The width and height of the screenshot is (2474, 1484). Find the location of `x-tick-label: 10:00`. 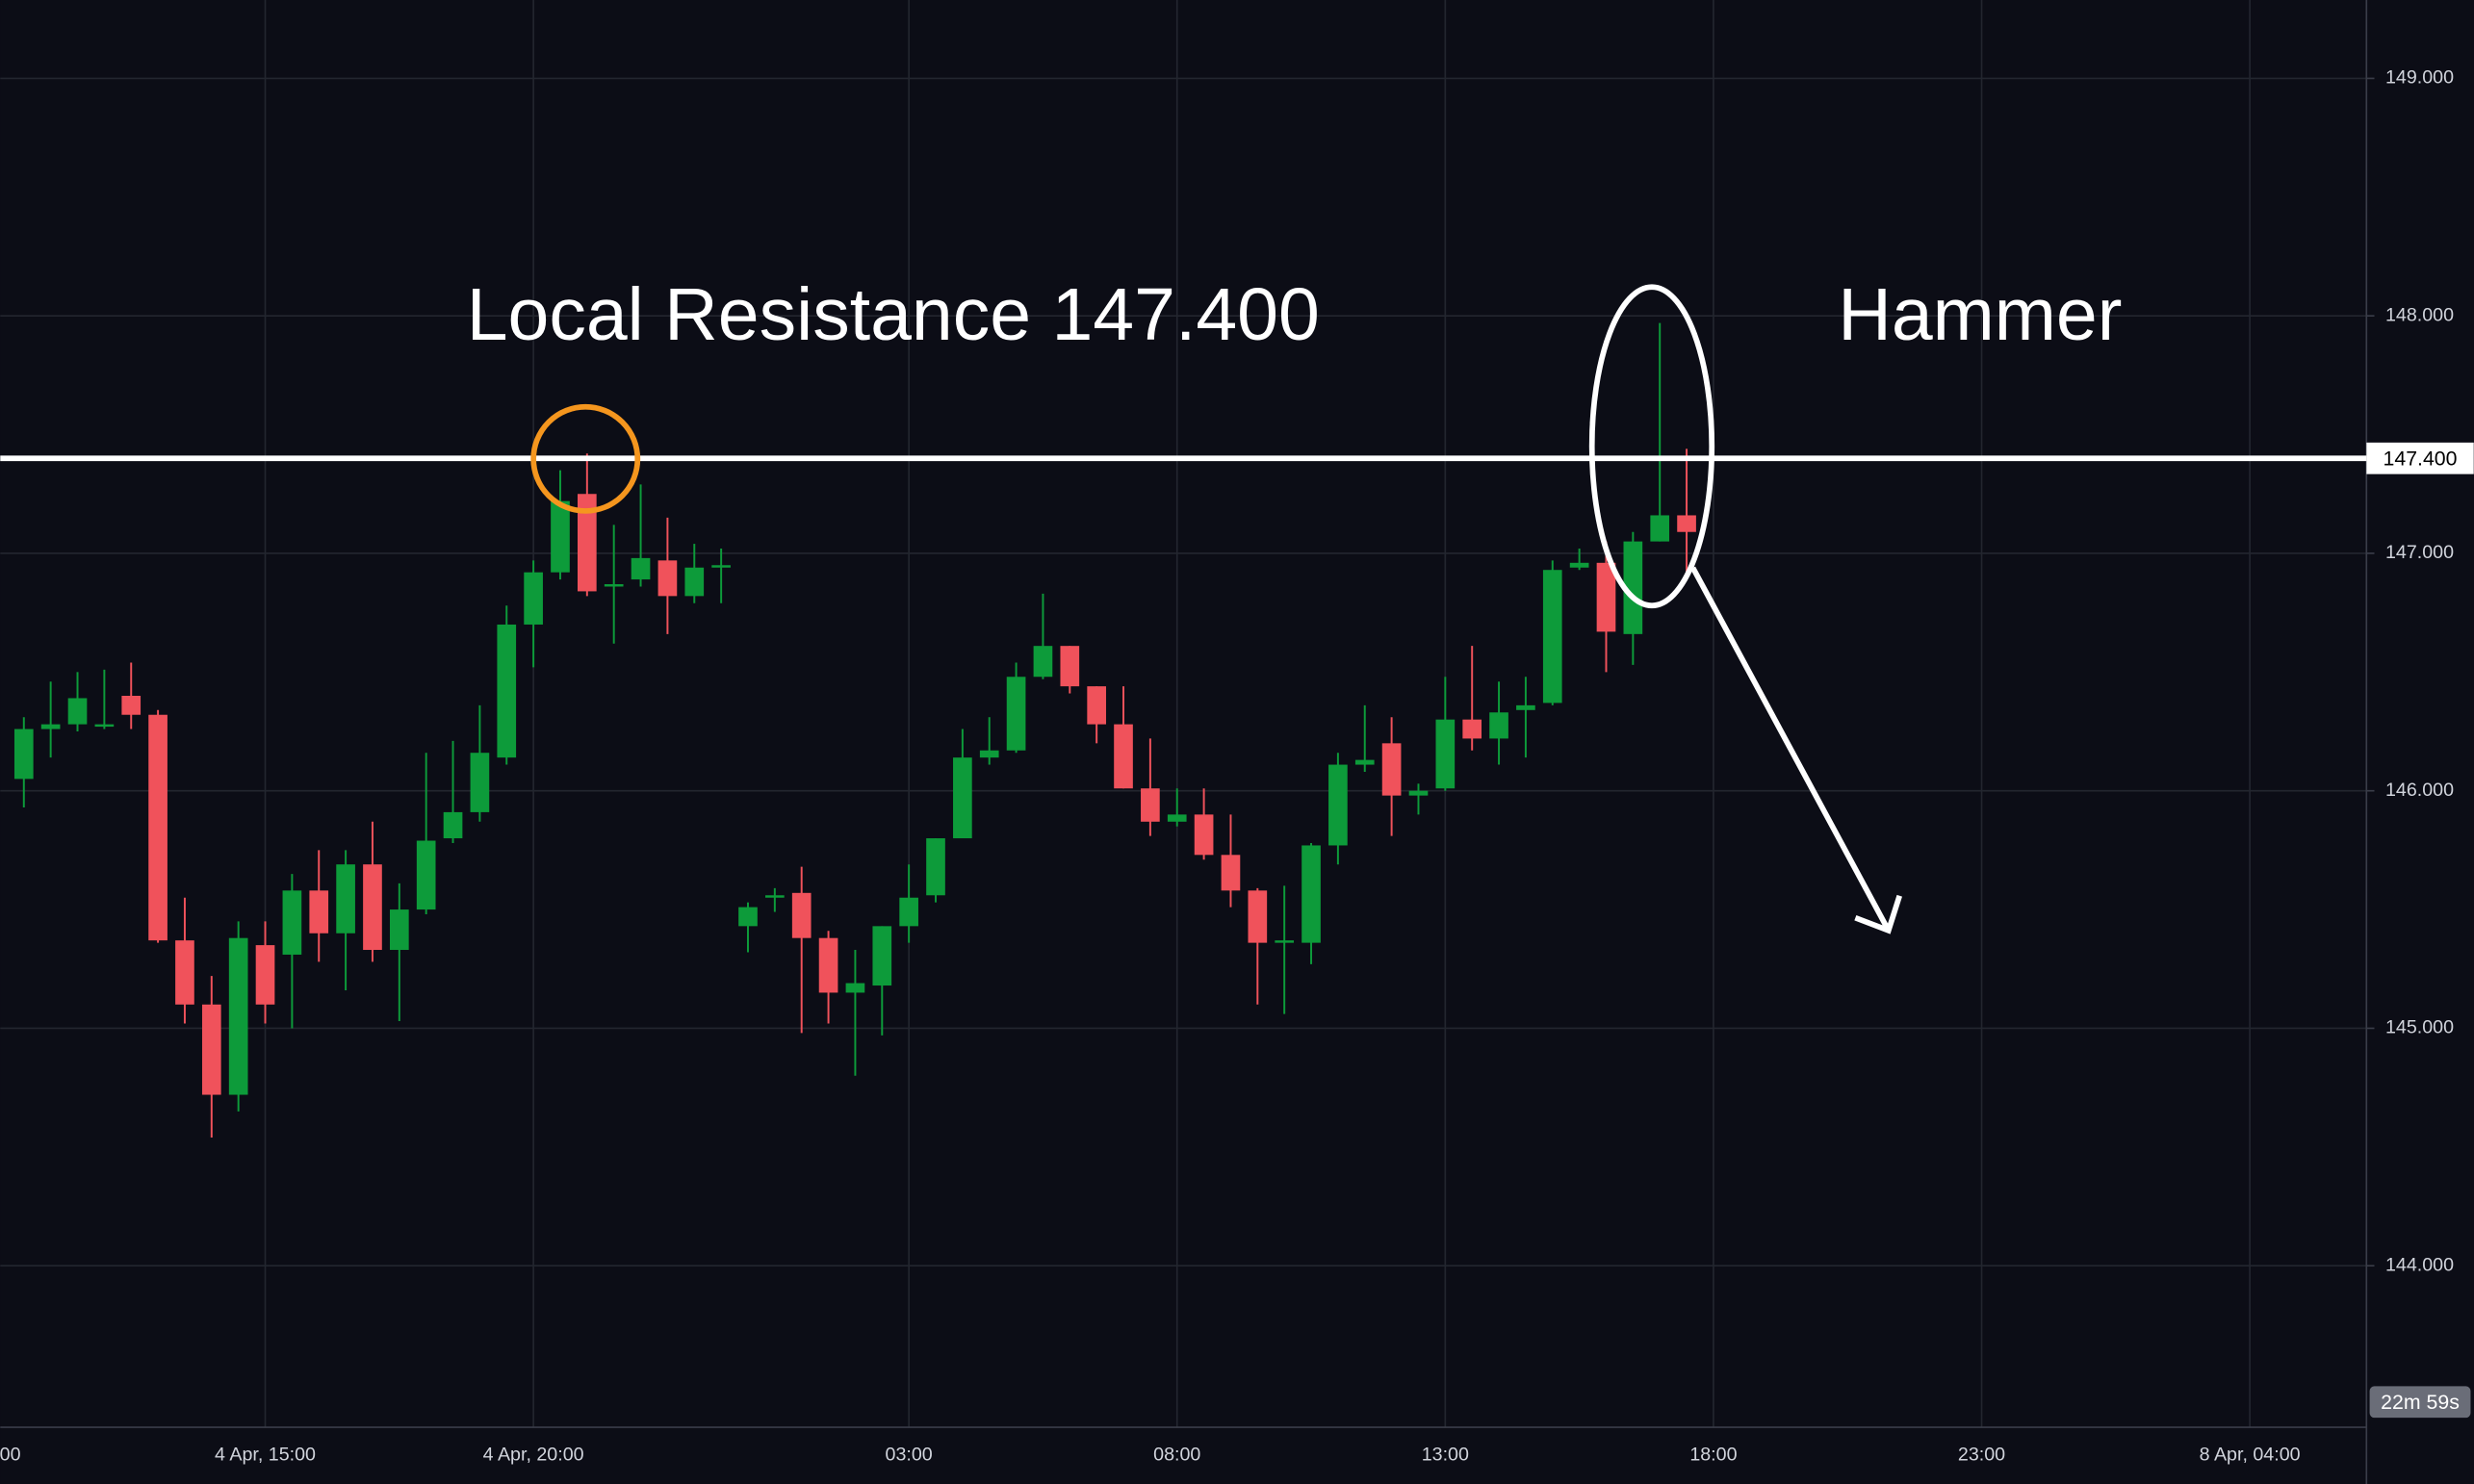

x-tick-label: 10:00 is located at coordinates (10, 1456).